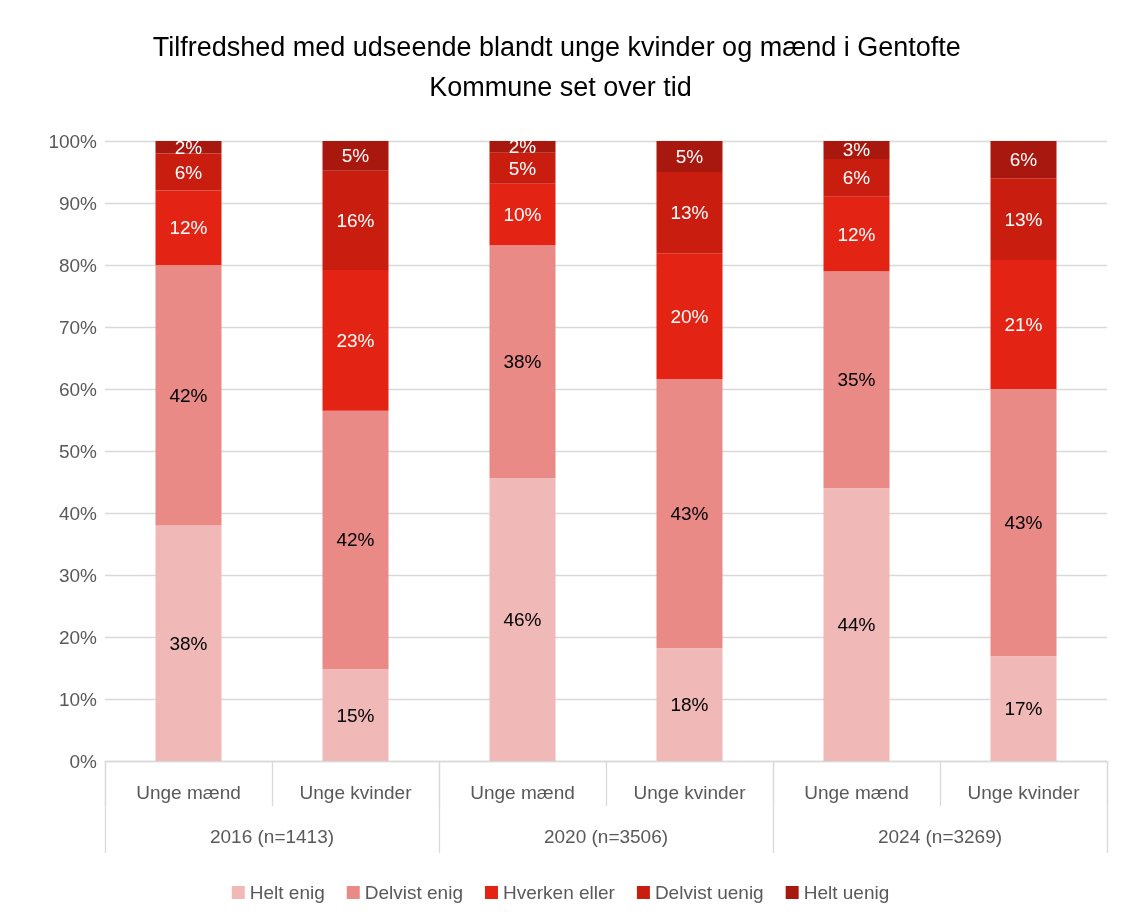 The image size is (1121, 919). What do you see at coordinates (73, 141) in the screenshot?
I see `y-tick-label: 100%` at bounding box center [73, 141].